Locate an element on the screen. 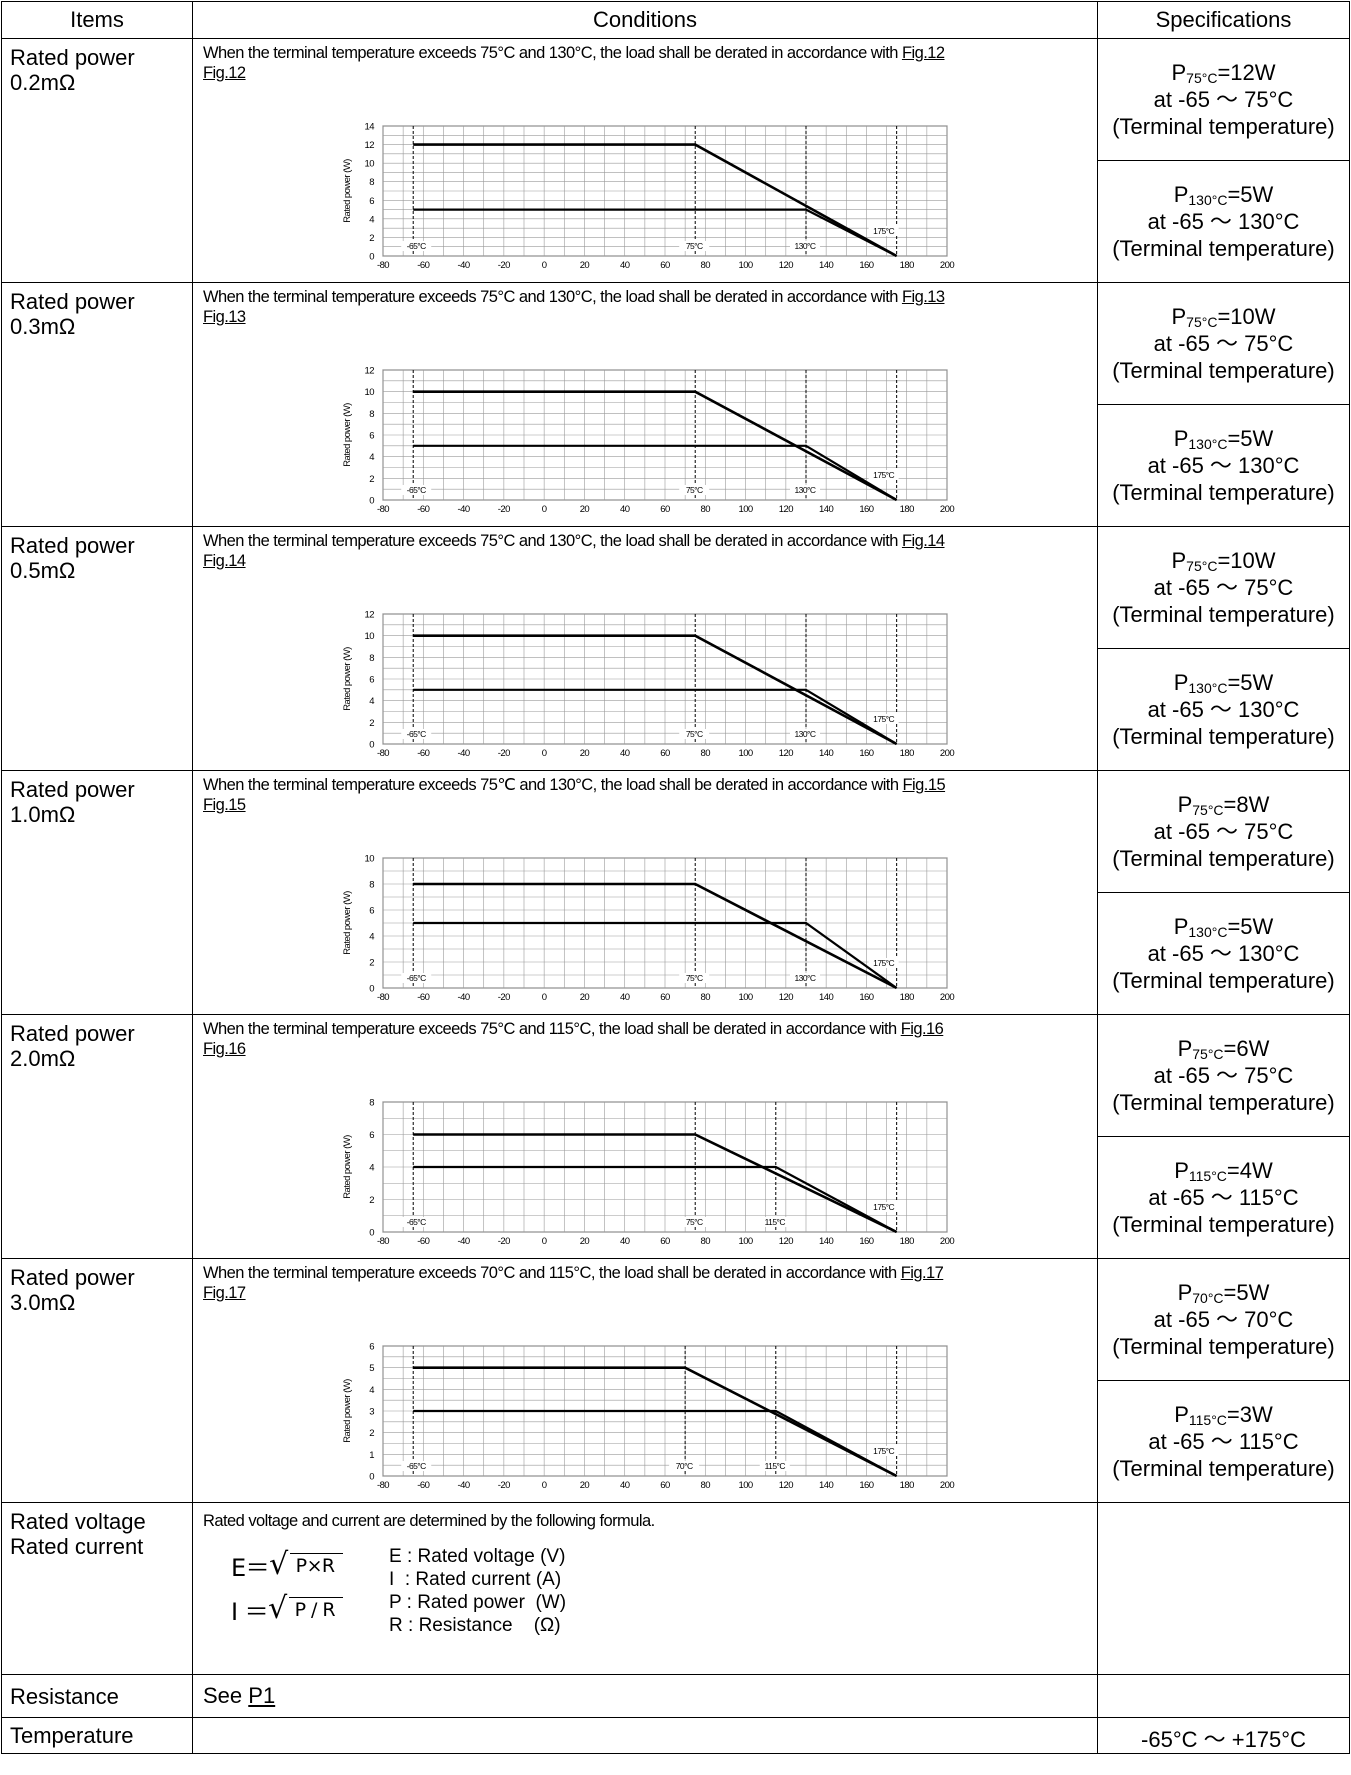 The image size is (1351, 1775). spec-subscript: 115°C is located at coordinates (1207, 1420).